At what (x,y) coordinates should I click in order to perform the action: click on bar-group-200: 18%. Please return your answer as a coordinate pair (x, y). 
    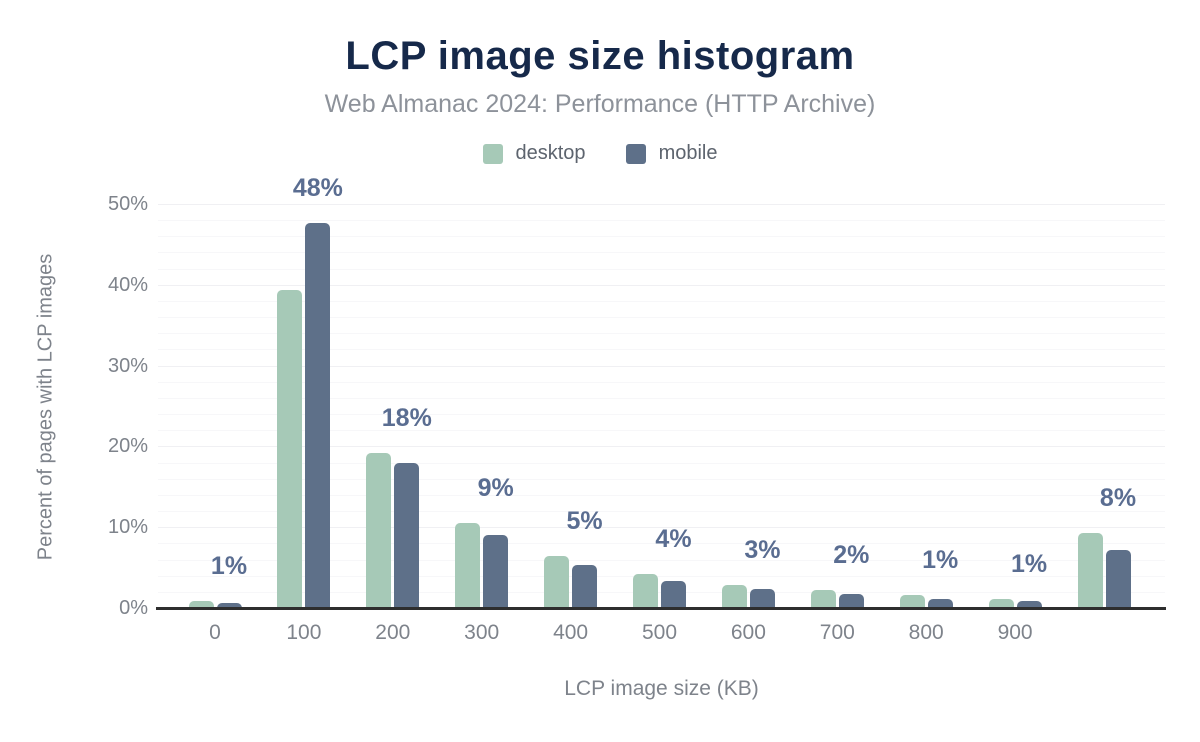
    Looking at the image, I should click on (393, 407).